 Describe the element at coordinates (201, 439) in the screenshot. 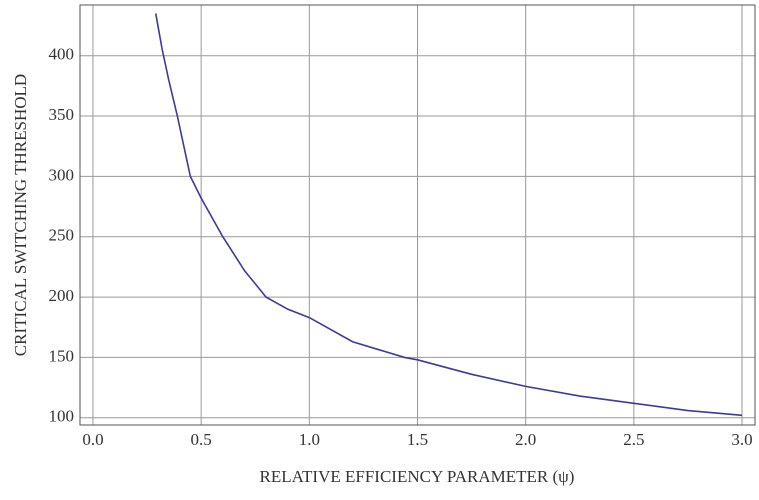

I see `x-tick-label: 0.5` at that location.